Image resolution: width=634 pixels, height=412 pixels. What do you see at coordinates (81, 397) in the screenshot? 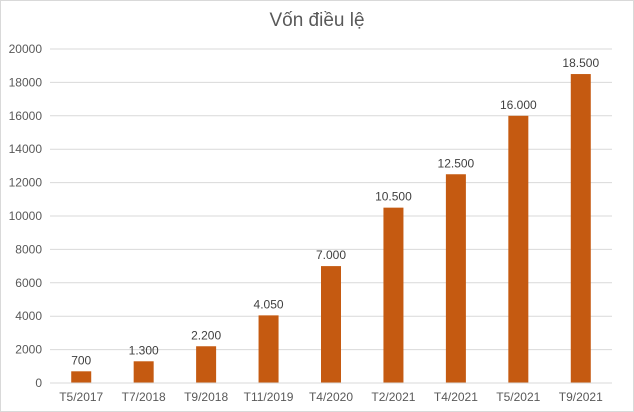
I see `x-tick-label: T5/2017` at bounding box center [81, 397].